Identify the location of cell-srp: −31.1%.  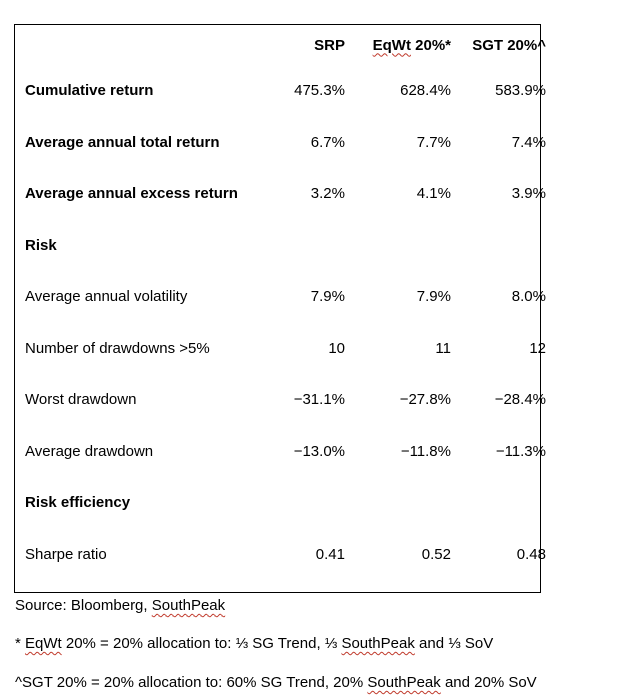
(319, 400).